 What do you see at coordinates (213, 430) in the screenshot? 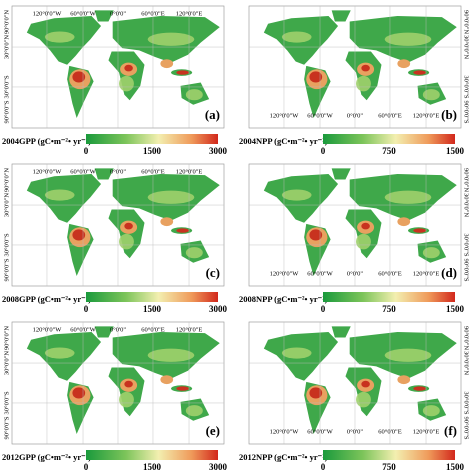
I see `panel-label: (e)` at bounding box center [213, 430].